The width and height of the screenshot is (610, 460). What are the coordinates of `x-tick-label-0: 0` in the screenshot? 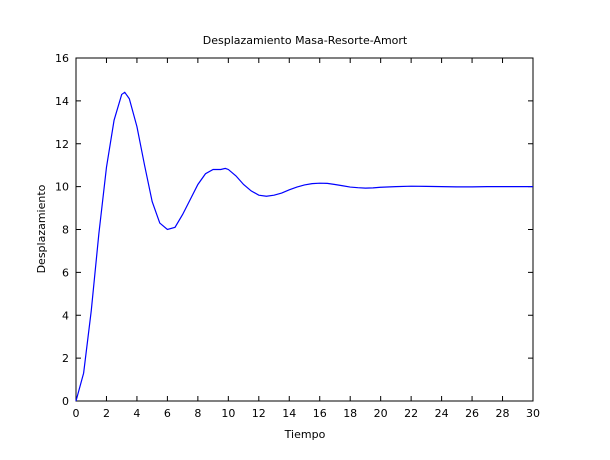 It's located at (76, 413).